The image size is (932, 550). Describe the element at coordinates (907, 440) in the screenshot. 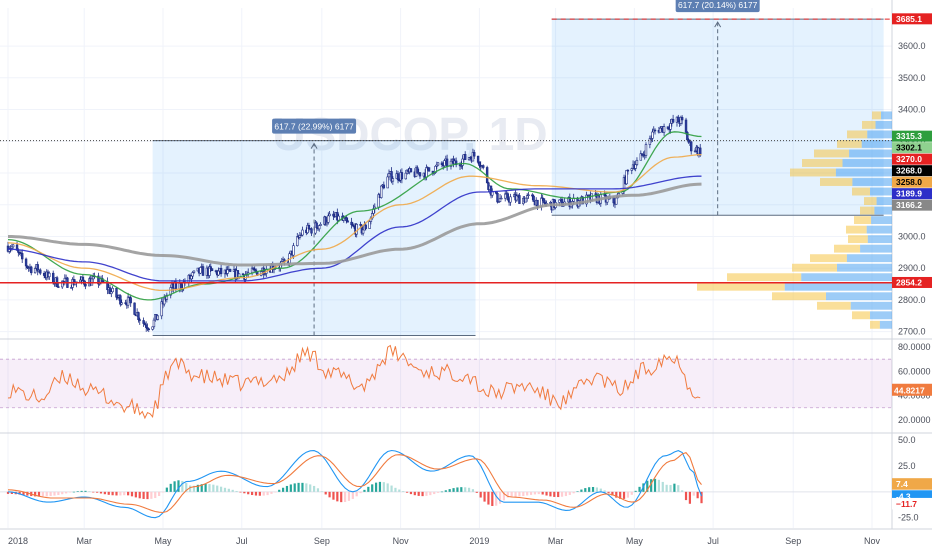

I see `macd-axis-tick-label: 50.0` at that location.